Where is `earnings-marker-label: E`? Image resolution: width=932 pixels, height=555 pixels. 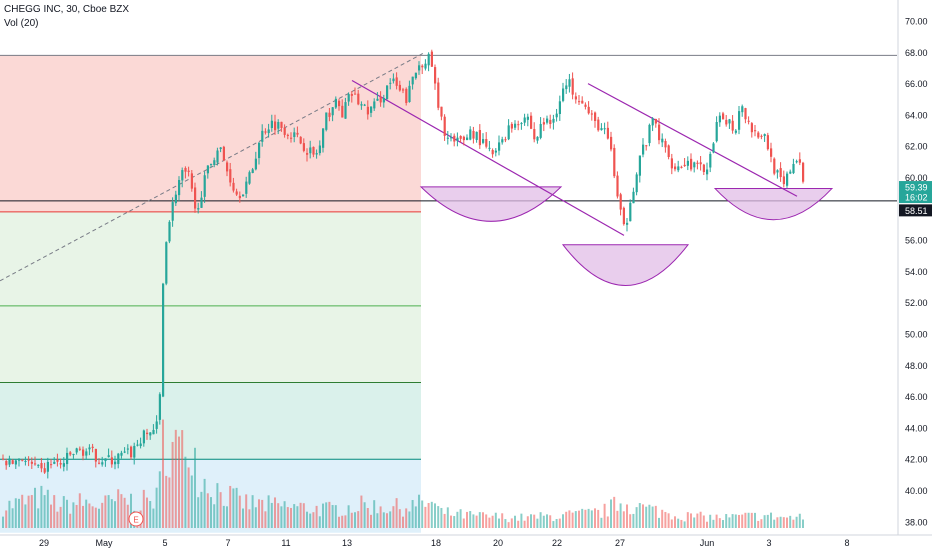 earnings-marker-label: E is located at coordinates (135, 520).